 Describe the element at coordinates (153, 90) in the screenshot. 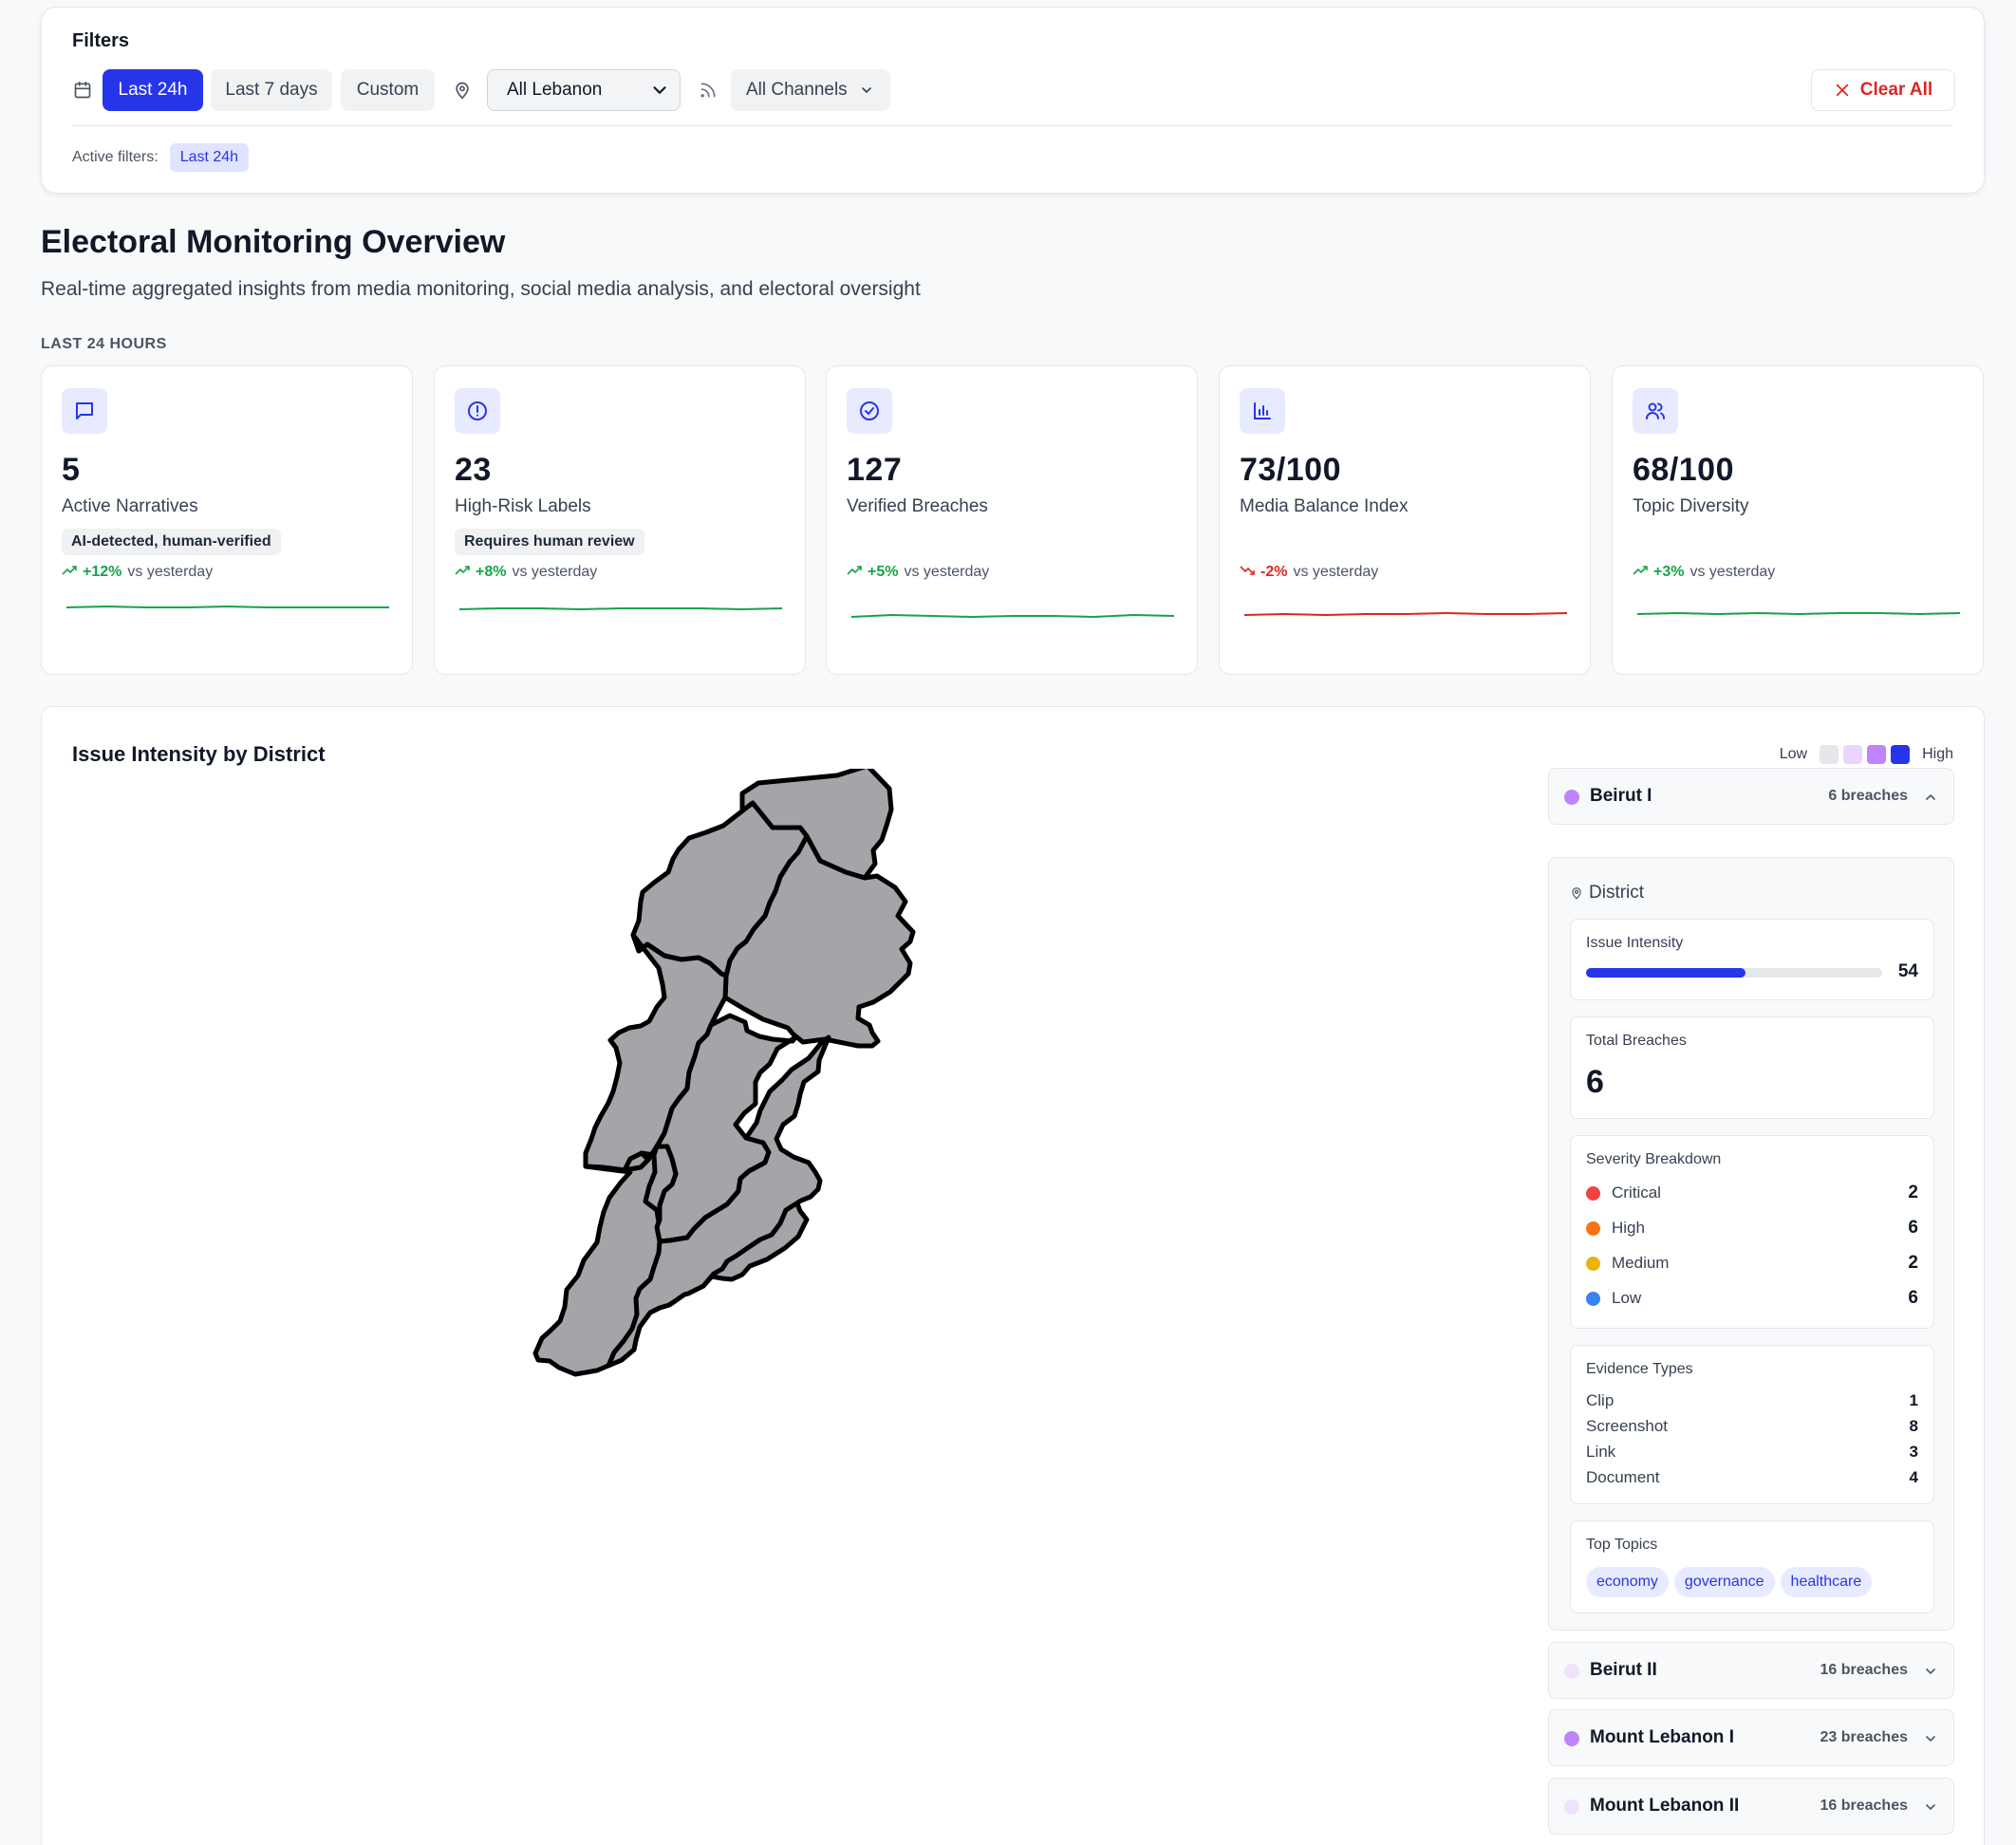

I see `time-filter-last-24h: Last 24h` at that location.